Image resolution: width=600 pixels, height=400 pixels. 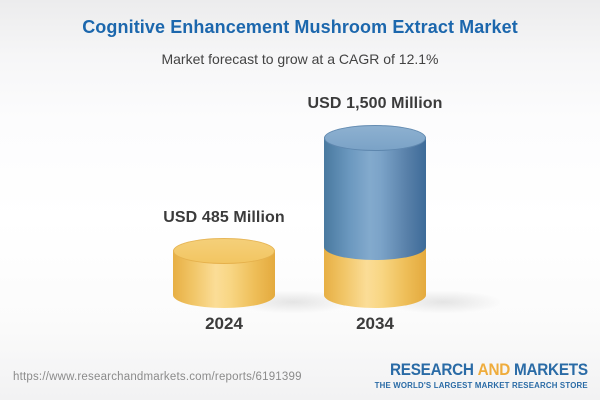 I want to click on bar-2034-value-label: USD 1,500 Million, so click(x=375, y=103).